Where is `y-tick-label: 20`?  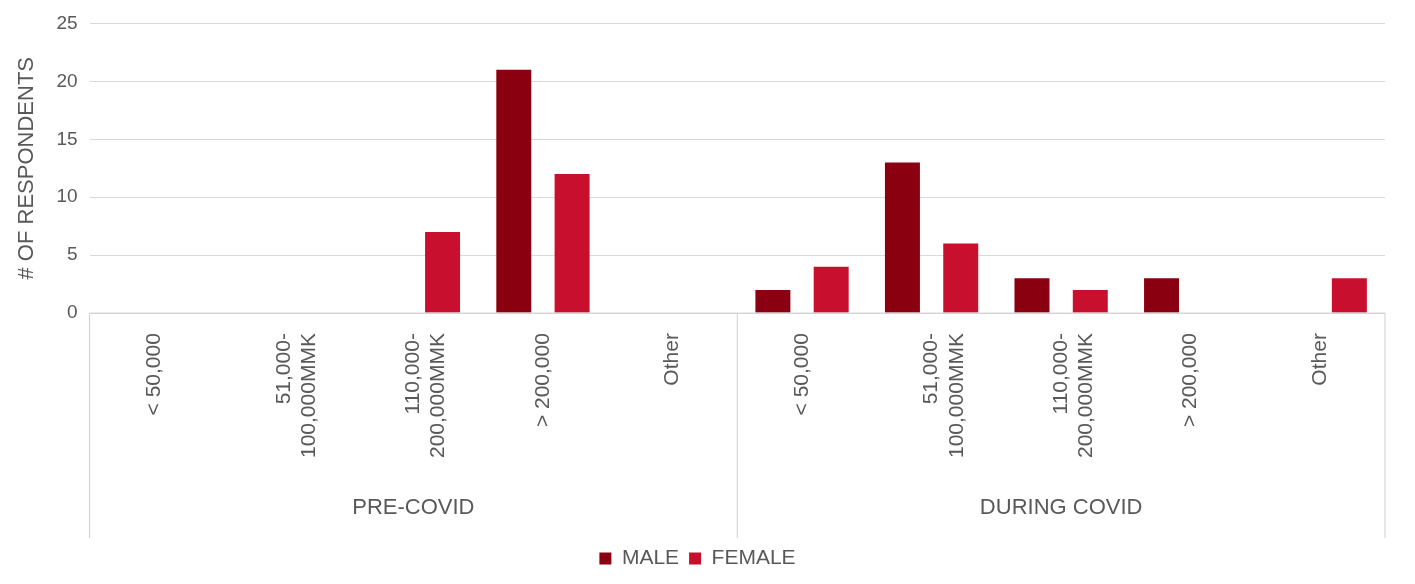 y-tick-label: 20 is located at coordinates (67, 80).